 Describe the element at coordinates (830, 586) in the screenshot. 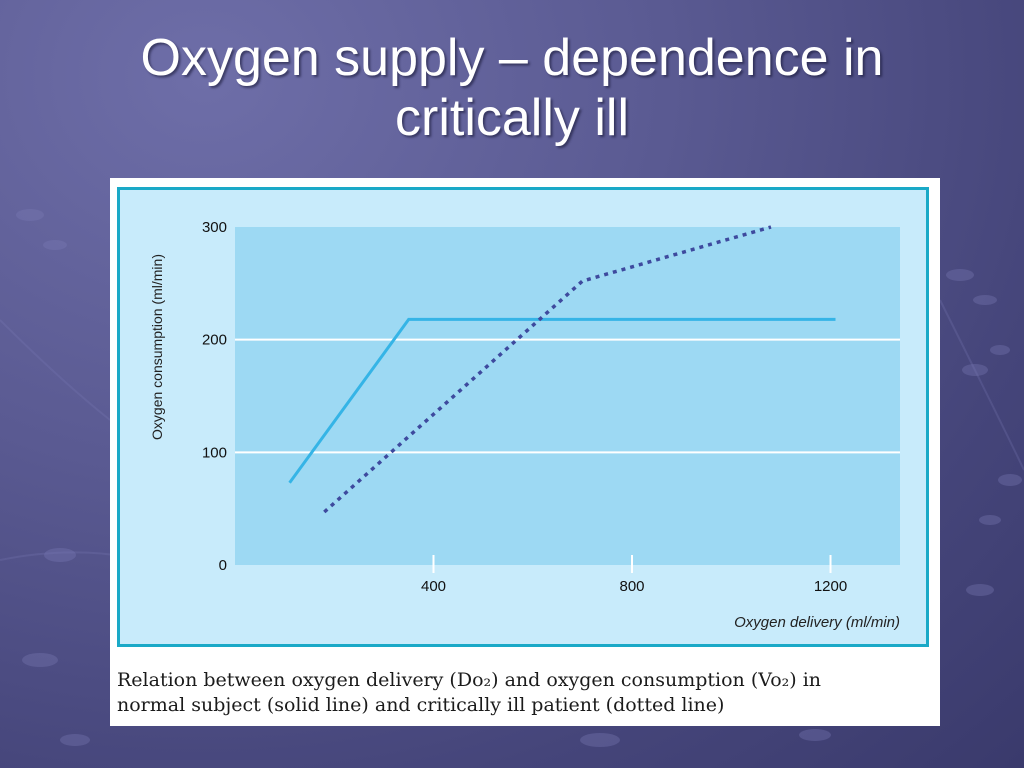

I see `x-tick-label-1200: 1200` at that location.